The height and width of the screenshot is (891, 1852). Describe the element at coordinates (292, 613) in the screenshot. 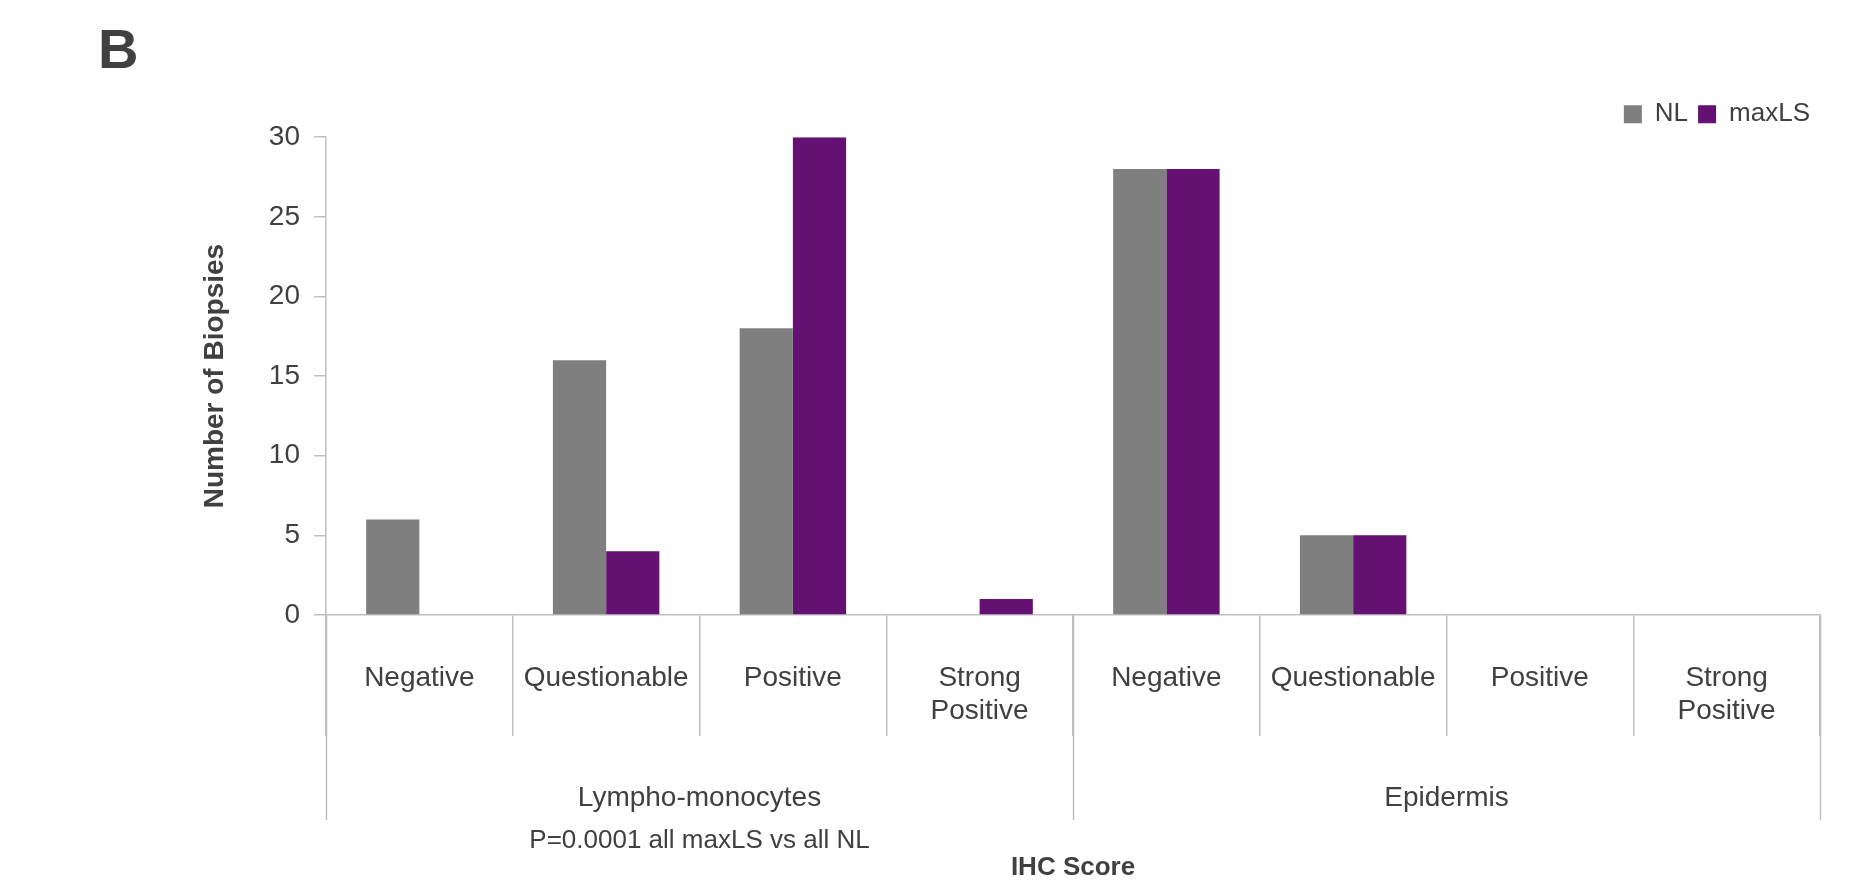

I see `y-tick-label: 0` at that location.